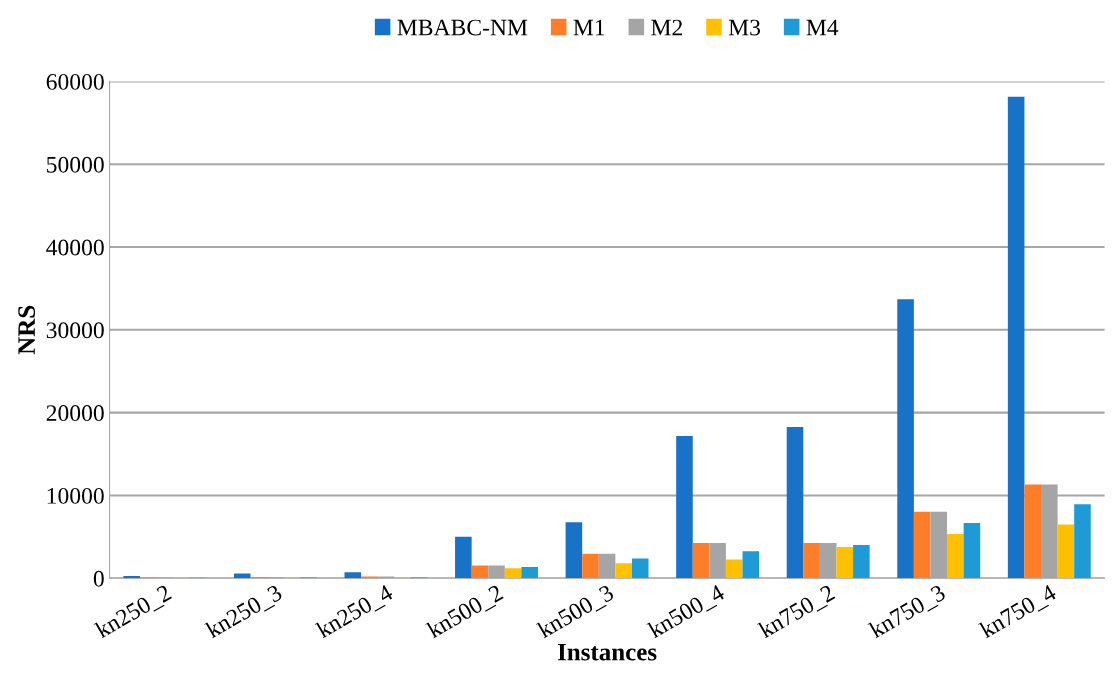  Describe the element at coordinates (75, 81) in the screenshot. I see `y-tick-label: 60000` at that location.